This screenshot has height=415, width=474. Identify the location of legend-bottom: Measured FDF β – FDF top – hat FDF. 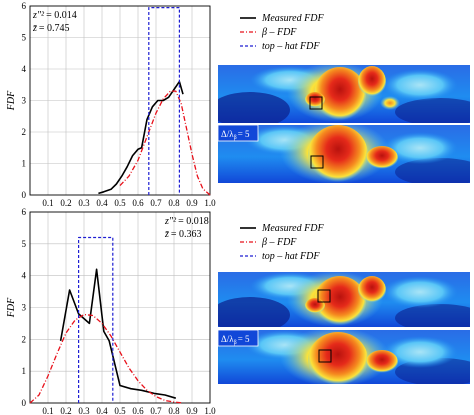
(282, 242).